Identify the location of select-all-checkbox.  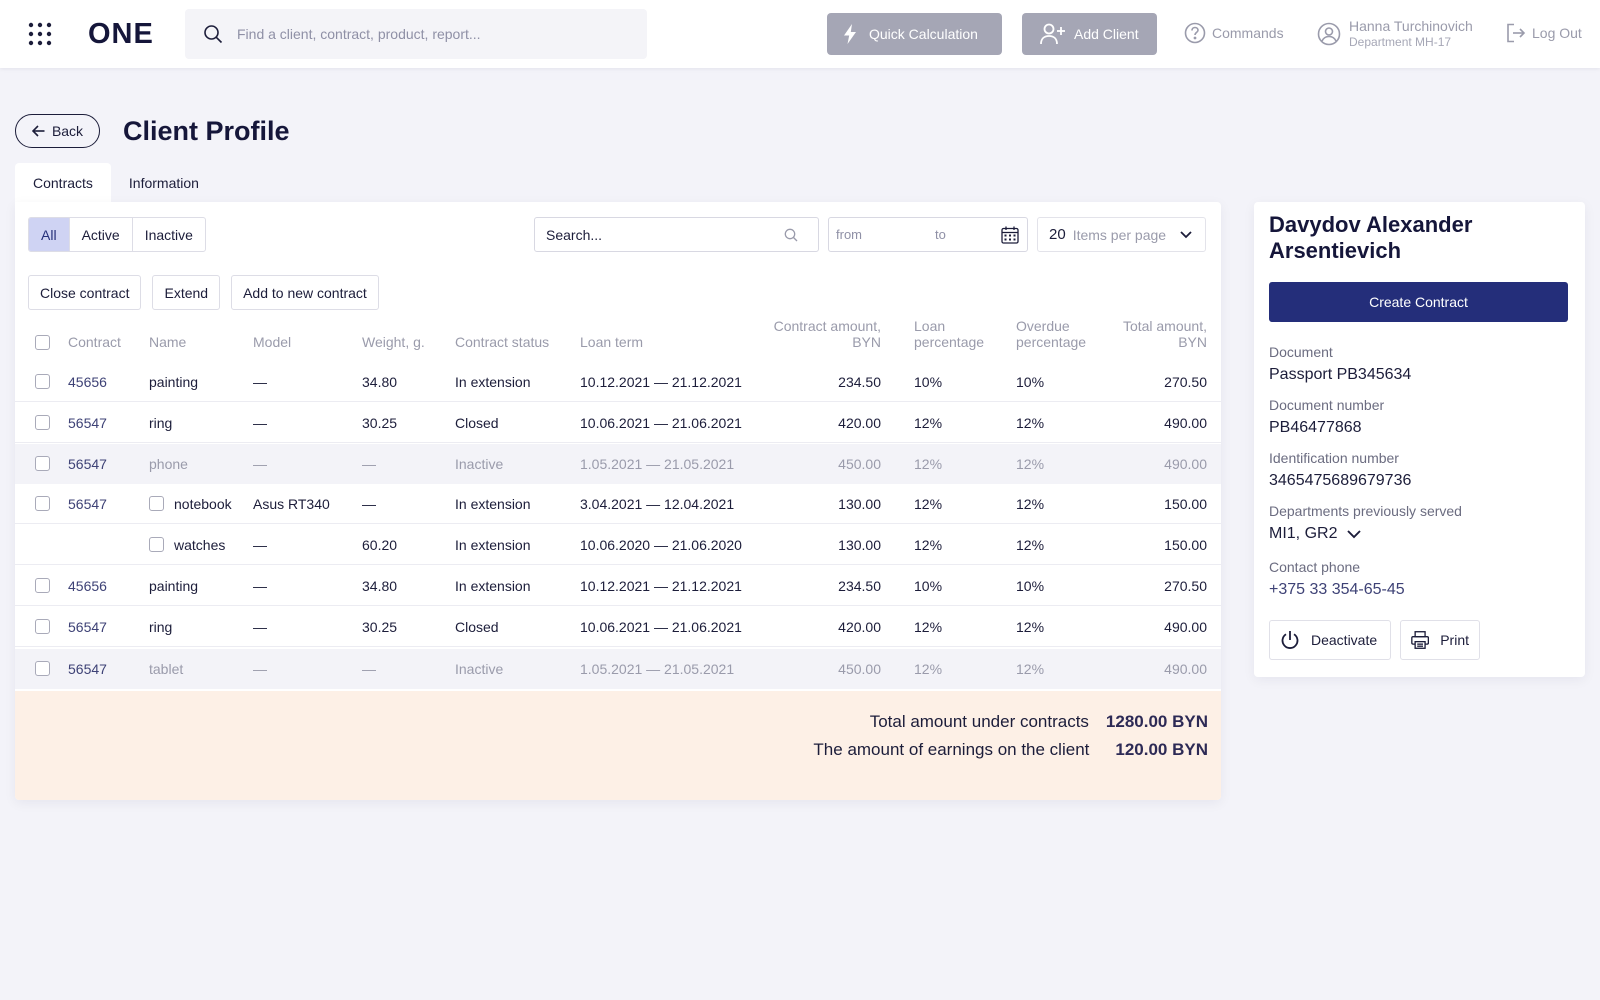
(42, 342).